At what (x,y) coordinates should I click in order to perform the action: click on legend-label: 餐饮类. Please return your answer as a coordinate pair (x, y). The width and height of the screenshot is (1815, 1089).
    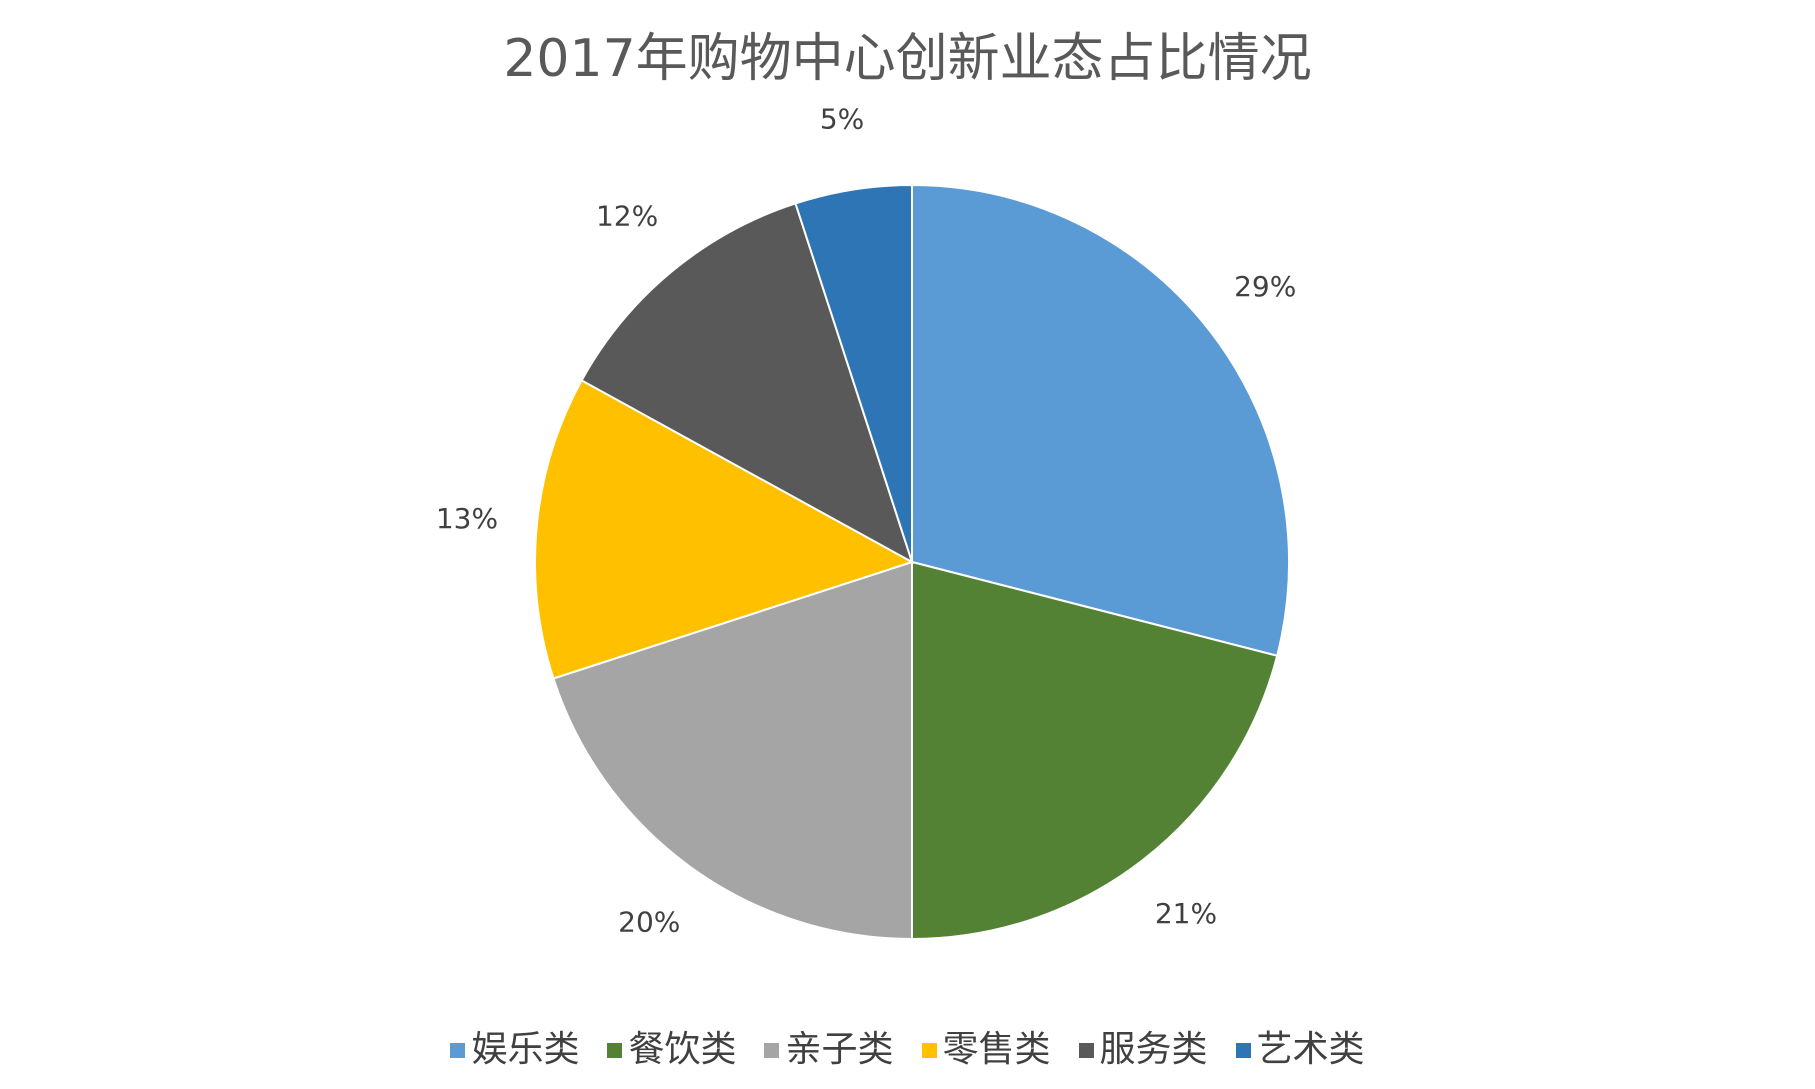
    Looking at the image, I should click on (682, 1049).